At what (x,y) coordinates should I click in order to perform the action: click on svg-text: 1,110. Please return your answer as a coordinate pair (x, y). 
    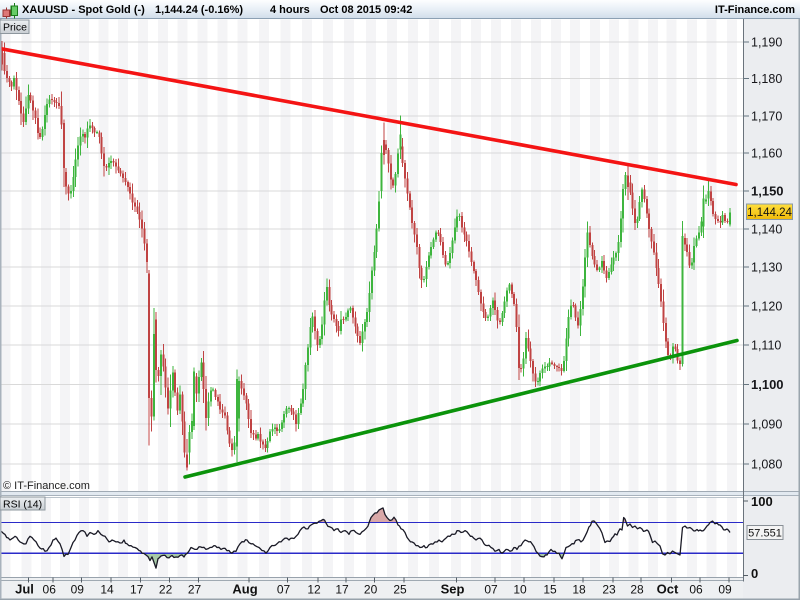
    Looking at the image, I should click on (766, 345).